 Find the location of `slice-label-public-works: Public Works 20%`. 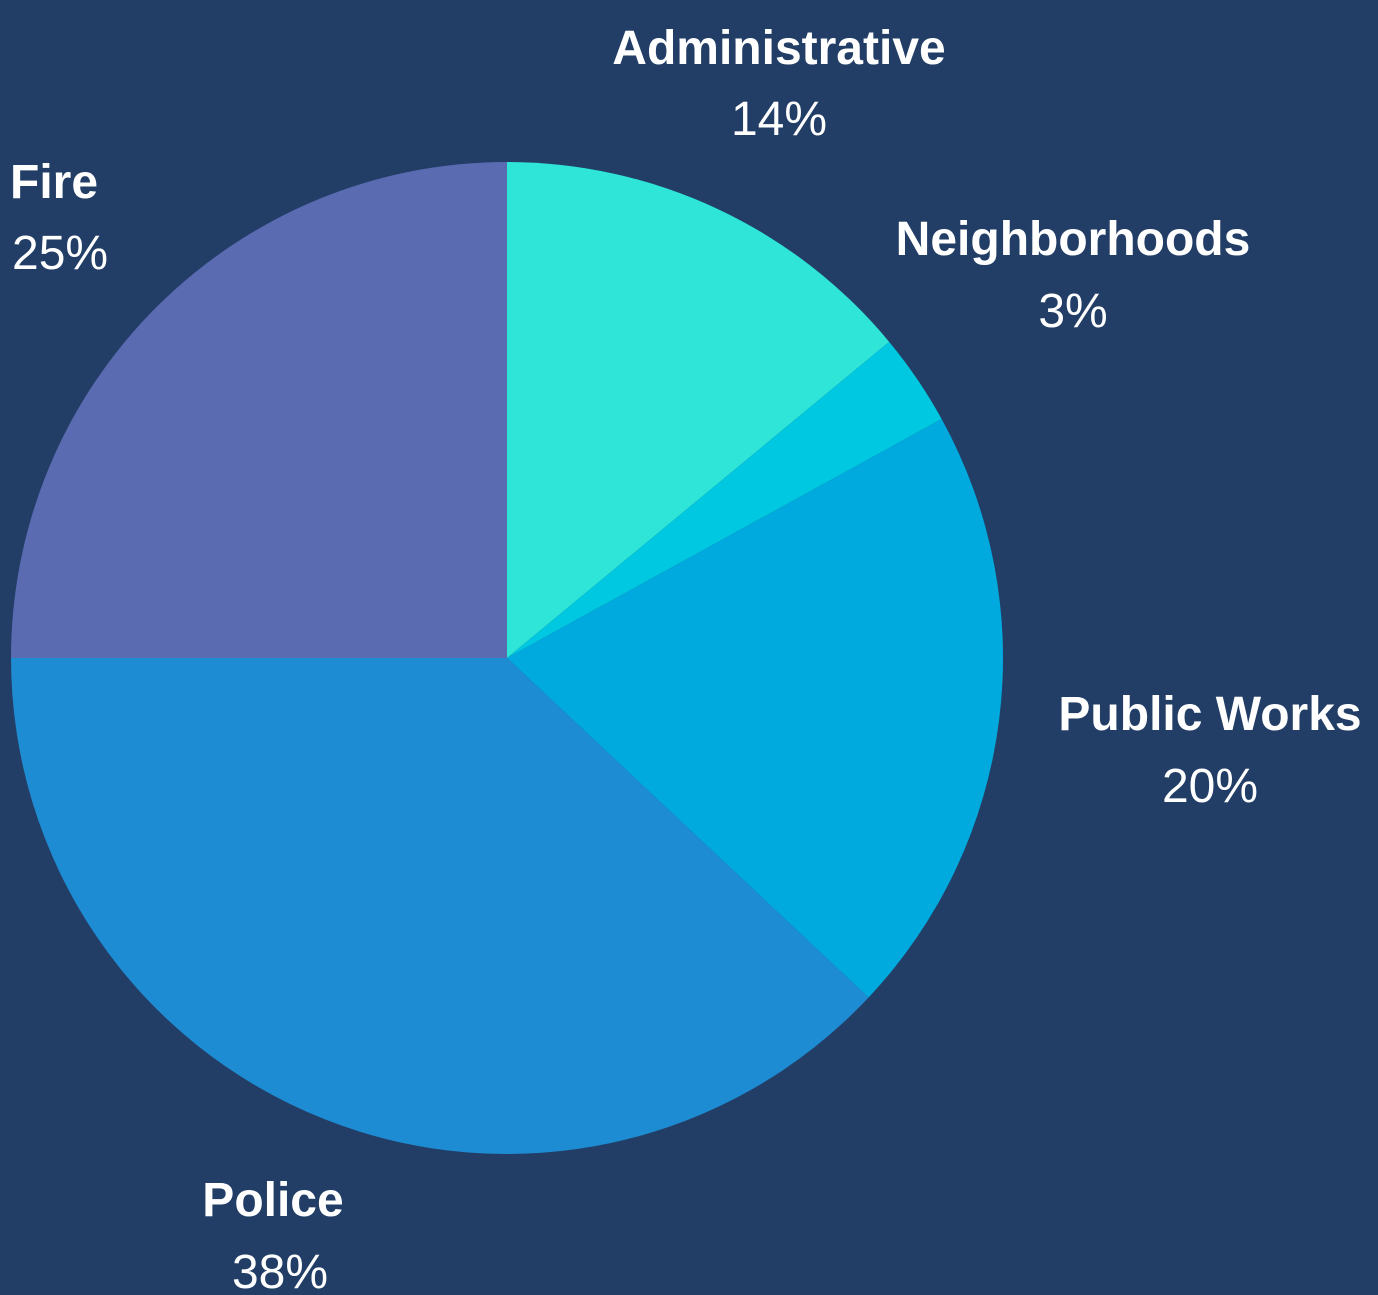

slice-label-public-works: Public Works 20% is located at coordinates (1209, 750).